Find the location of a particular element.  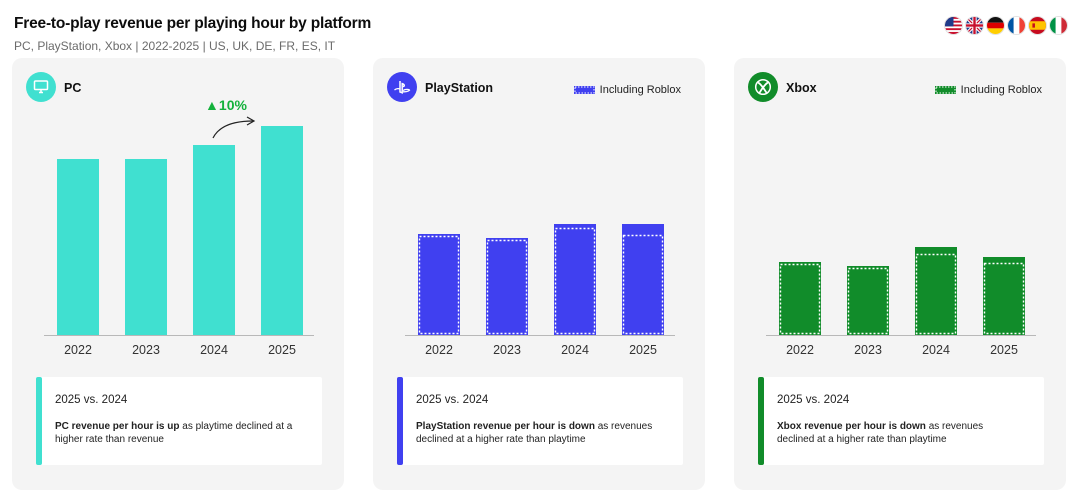

bar-2022-excl-roblox is located at coordinates (800, 299).